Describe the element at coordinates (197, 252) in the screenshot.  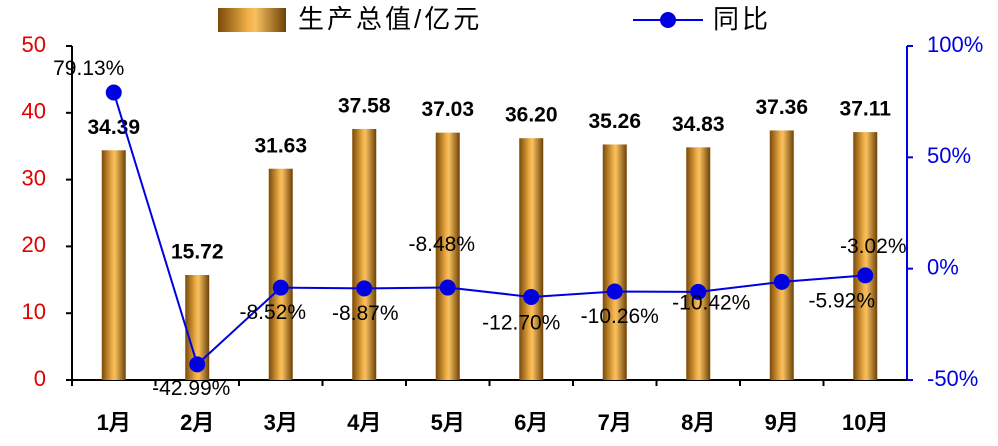
I see `bar-value-label: 15.72` at that location.